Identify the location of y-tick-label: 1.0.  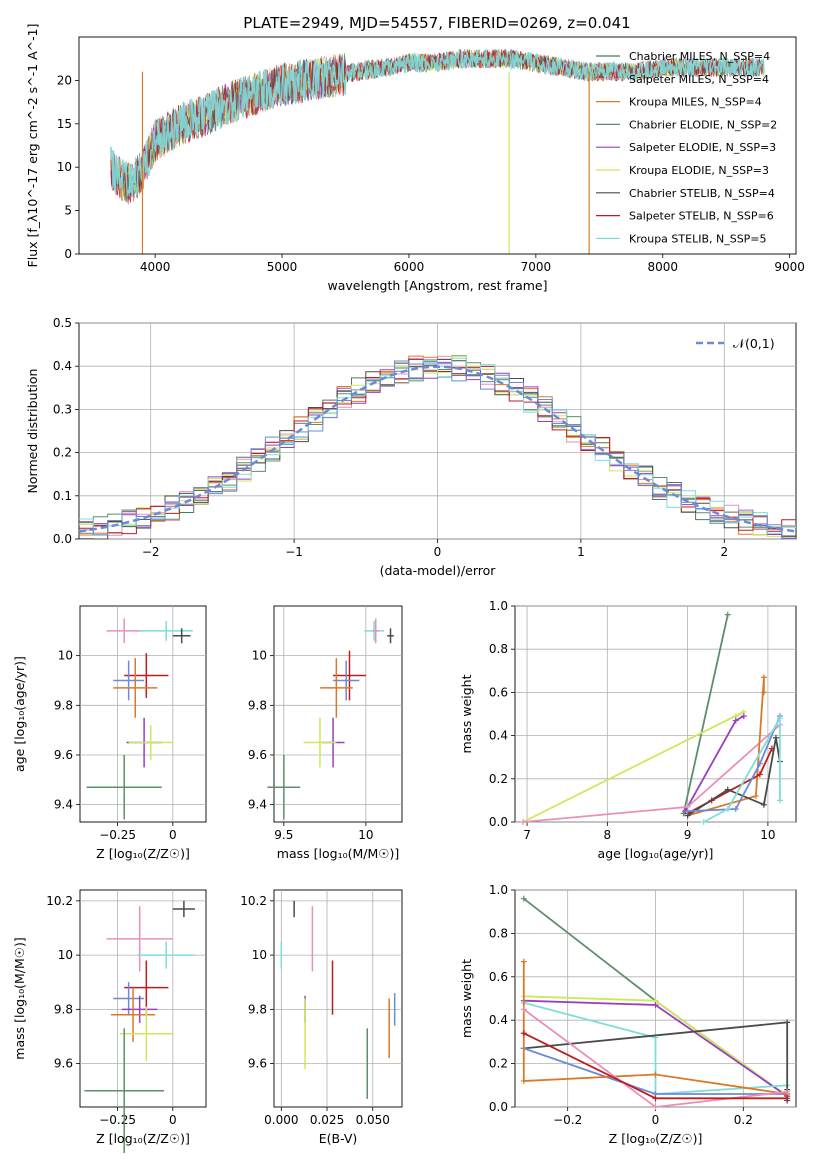
(498, 606).